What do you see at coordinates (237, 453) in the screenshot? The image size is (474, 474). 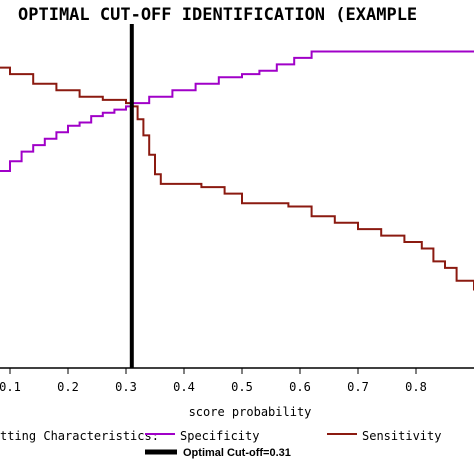 I see `legend-label-cutoff: Optimal Cut-off=0.31` at bounding box center [237, 453].